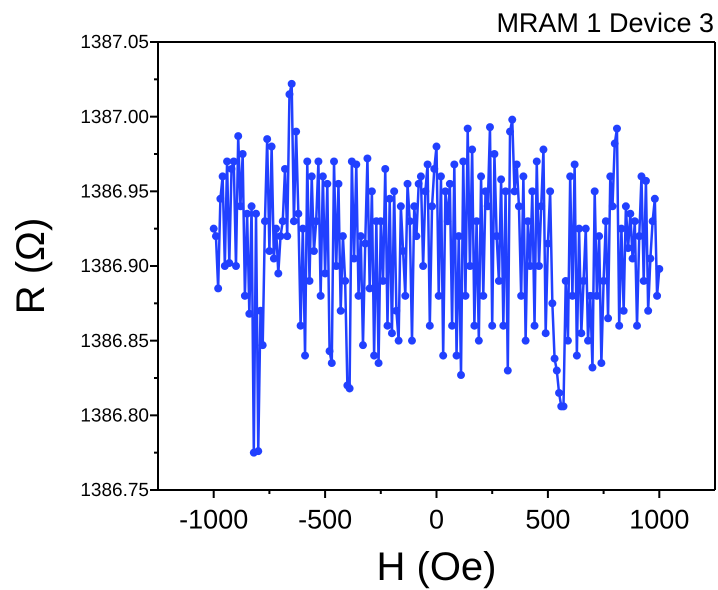  Describe the element at coordinates (114, 43) in the screenshot. I see `y-tick-label: 1387.05` at that location.